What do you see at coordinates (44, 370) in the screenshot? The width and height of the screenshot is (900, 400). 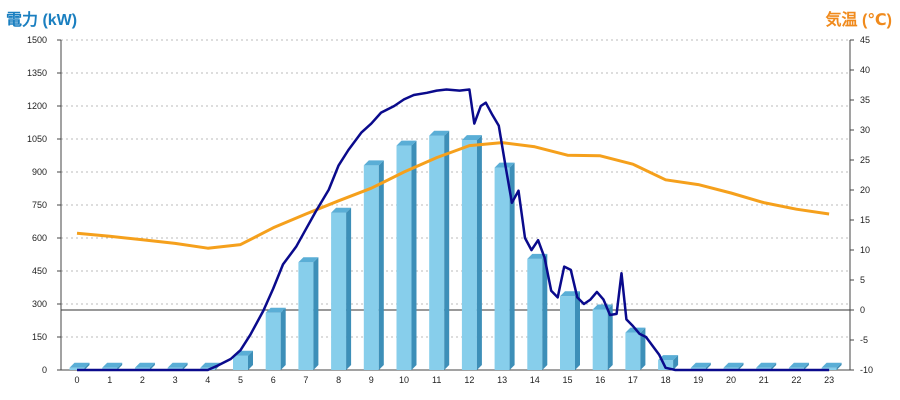 I see `left-tick-label: 0` at bounding box center [44, 370].